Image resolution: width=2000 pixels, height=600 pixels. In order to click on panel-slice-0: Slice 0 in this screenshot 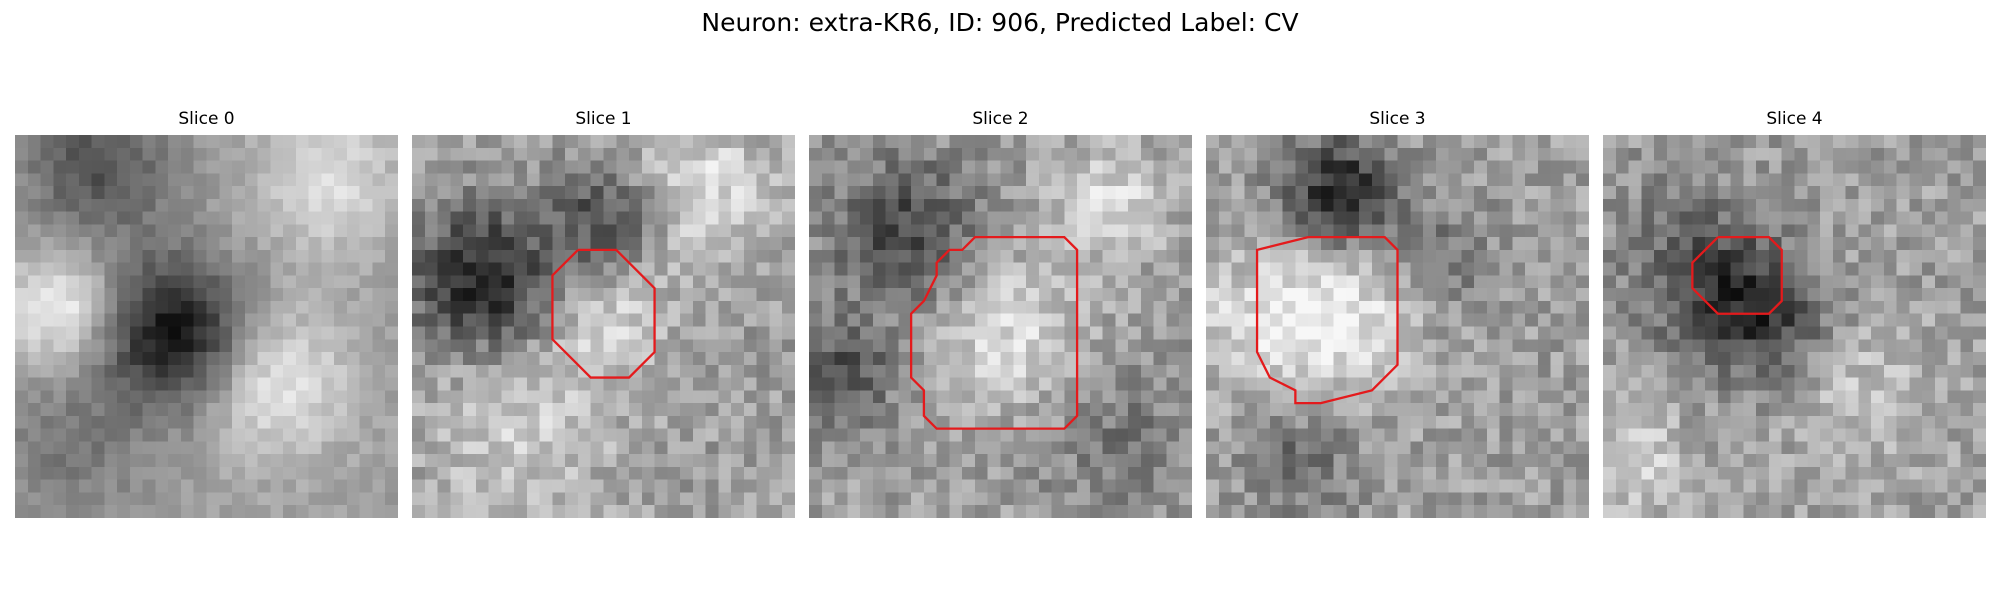, I will do `click(206, 313)`.